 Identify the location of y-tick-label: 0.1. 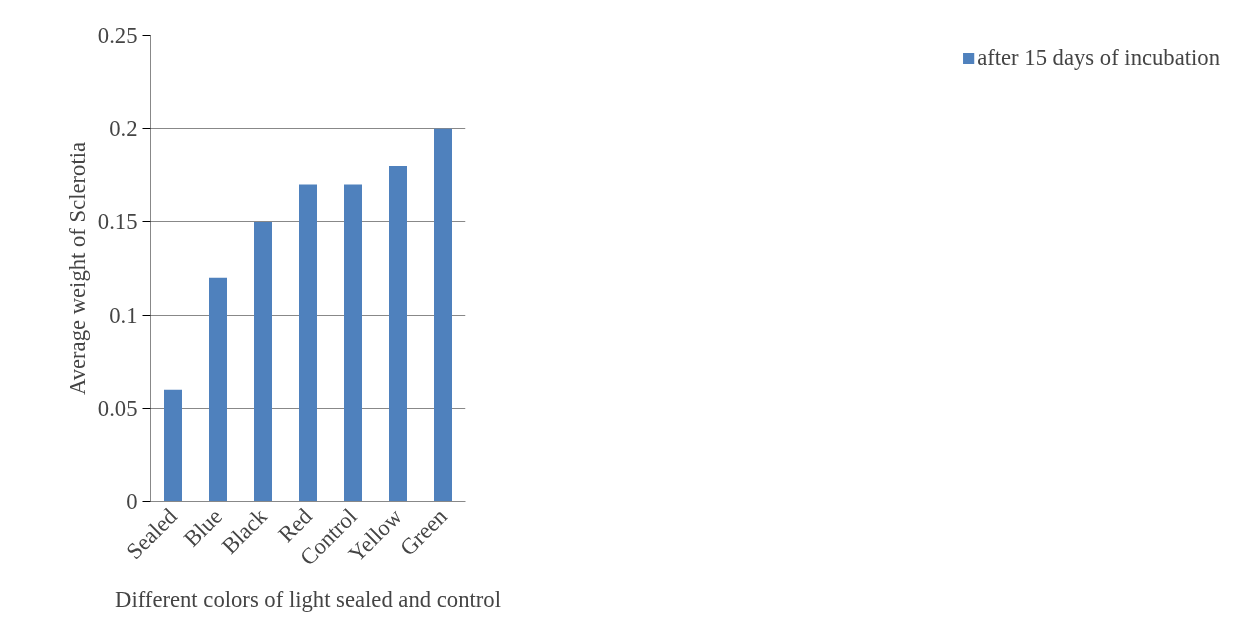
(123, 315).